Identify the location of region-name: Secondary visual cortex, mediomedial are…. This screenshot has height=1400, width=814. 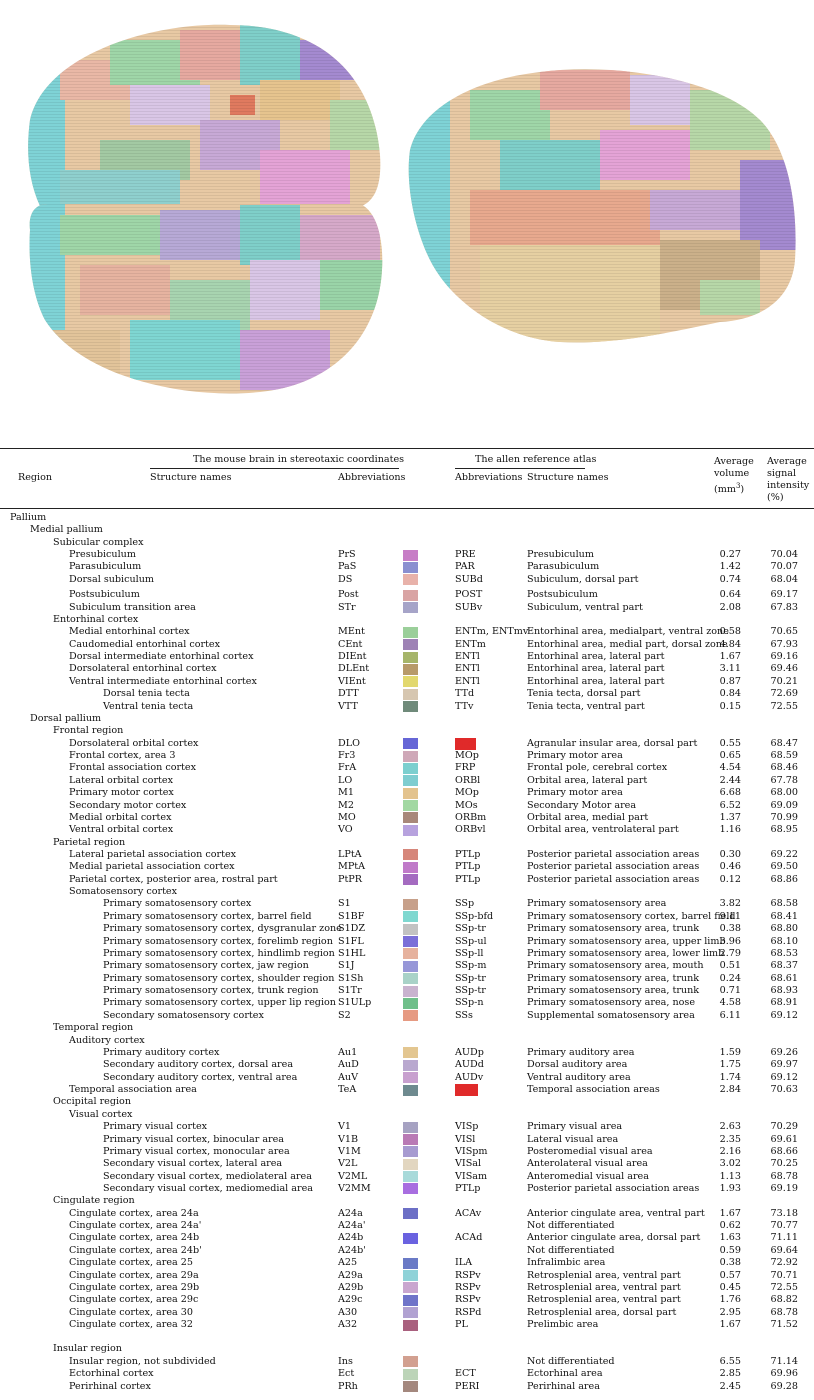
(208, 1188).